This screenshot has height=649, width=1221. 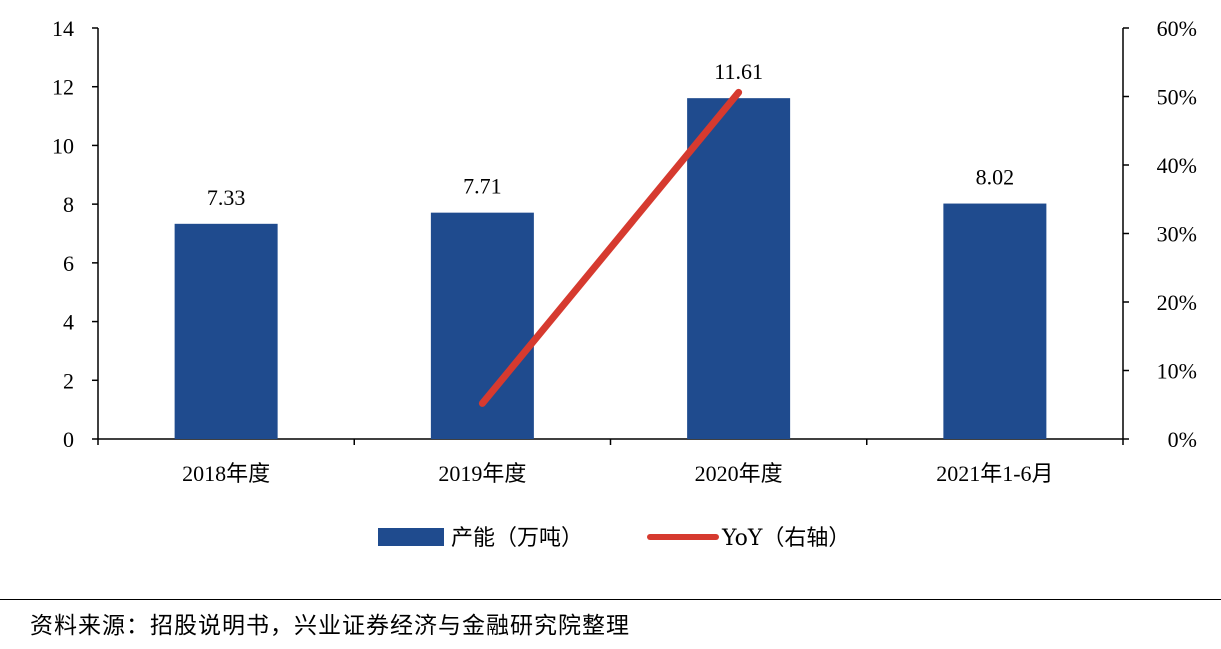 What do you see at coordinates (739, 473) in the screenshot?
I see `x-tick-label: 2020年度` at bounding box center [739, 473].